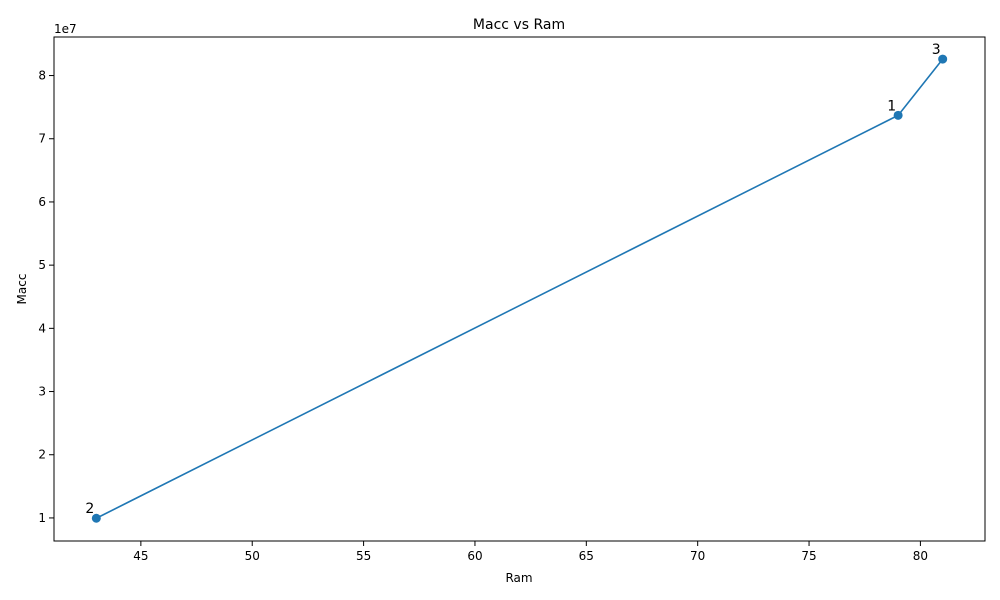 The width and height of the screenshot is (1000, 600). I want to click on x-tick-label: 60, so click(474, 556).